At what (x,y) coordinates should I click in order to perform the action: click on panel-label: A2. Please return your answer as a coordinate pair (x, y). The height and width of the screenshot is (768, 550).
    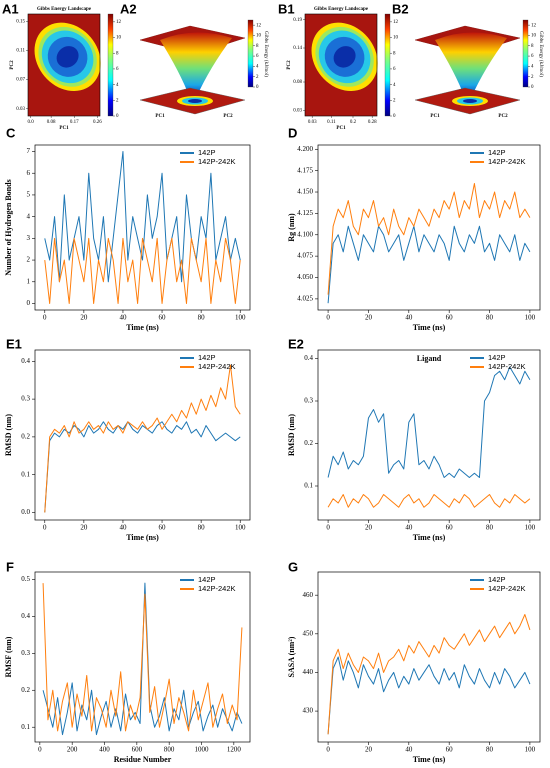
    Looking at the image, I should click on (128, 8).